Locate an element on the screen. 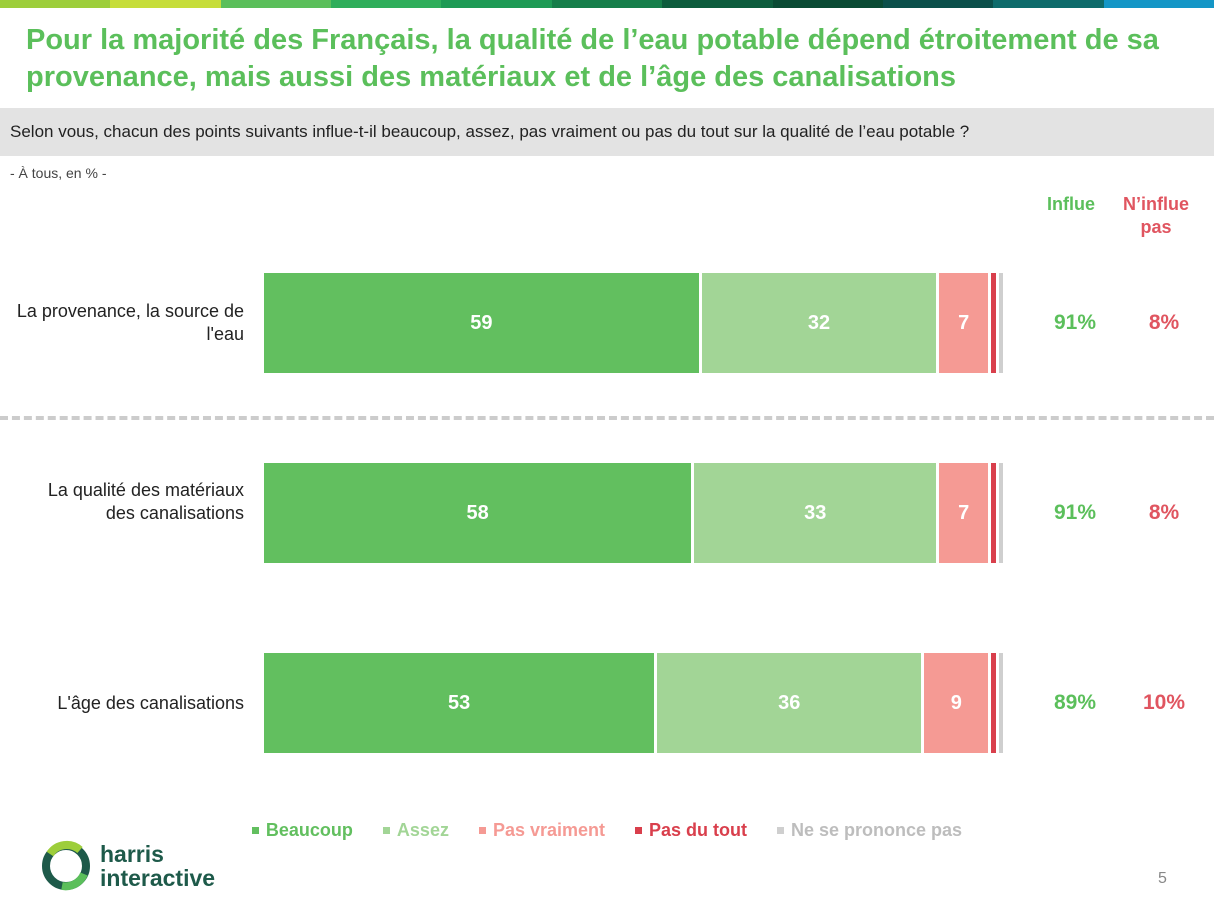 The height and width of the screenshot is (907, 1214). legend-label: Pas du tout is located at coordinates (698, 830).